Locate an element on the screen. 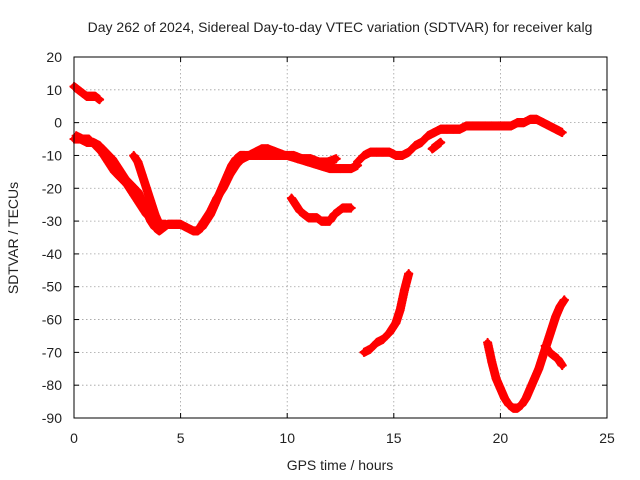  y-tick-label: -60 is located at coordinates (52, 320).